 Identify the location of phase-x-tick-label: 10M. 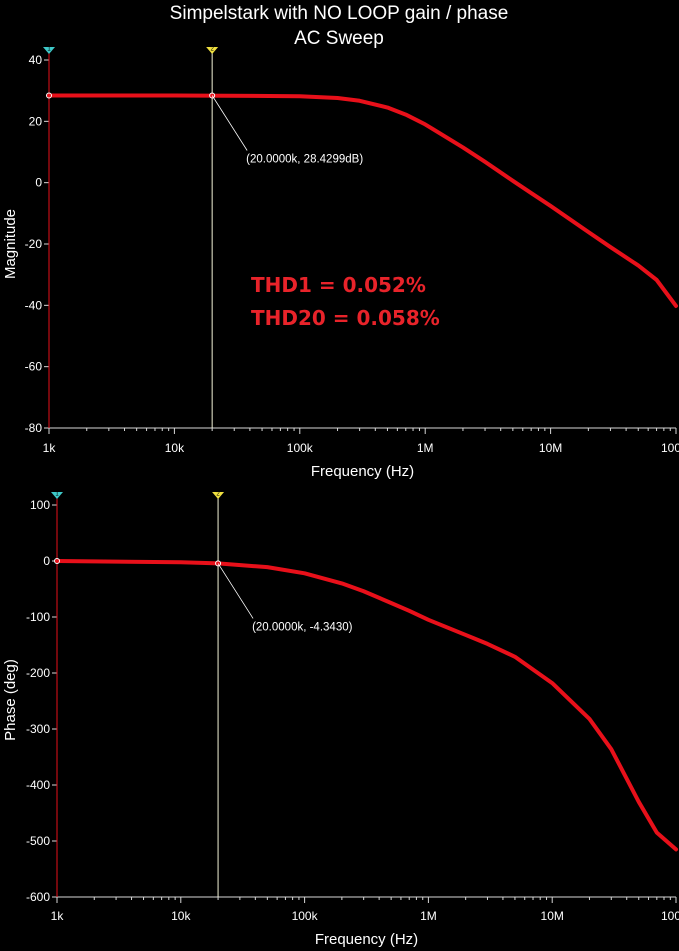
(552, 916).